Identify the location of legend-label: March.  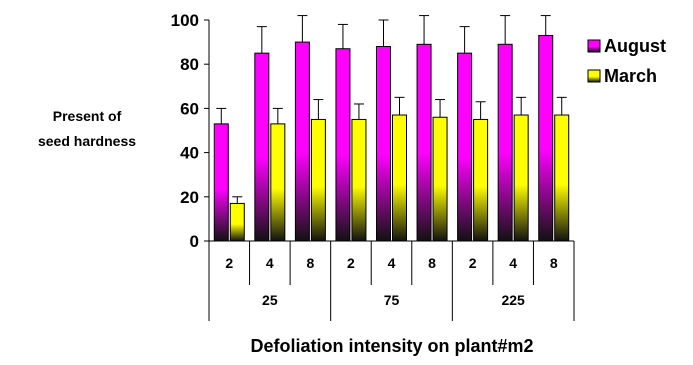
(630, 76).